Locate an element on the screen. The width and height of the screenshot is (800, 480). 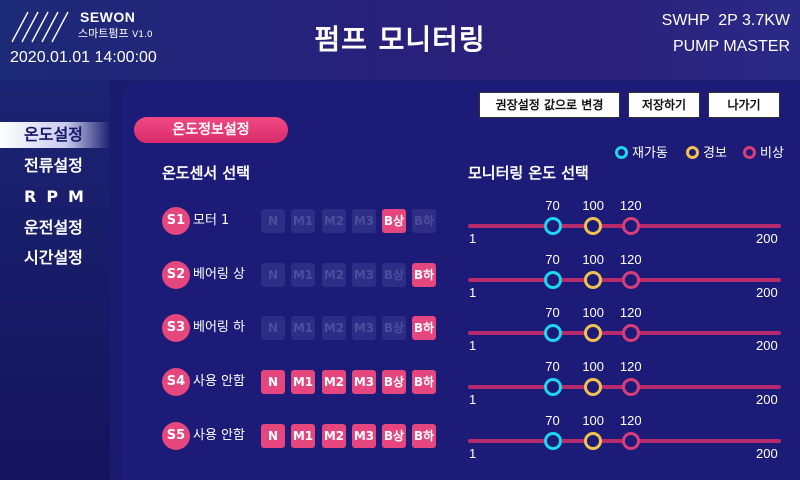
page-title: 펌프 모니터링 is located at coordinates (400, 39).